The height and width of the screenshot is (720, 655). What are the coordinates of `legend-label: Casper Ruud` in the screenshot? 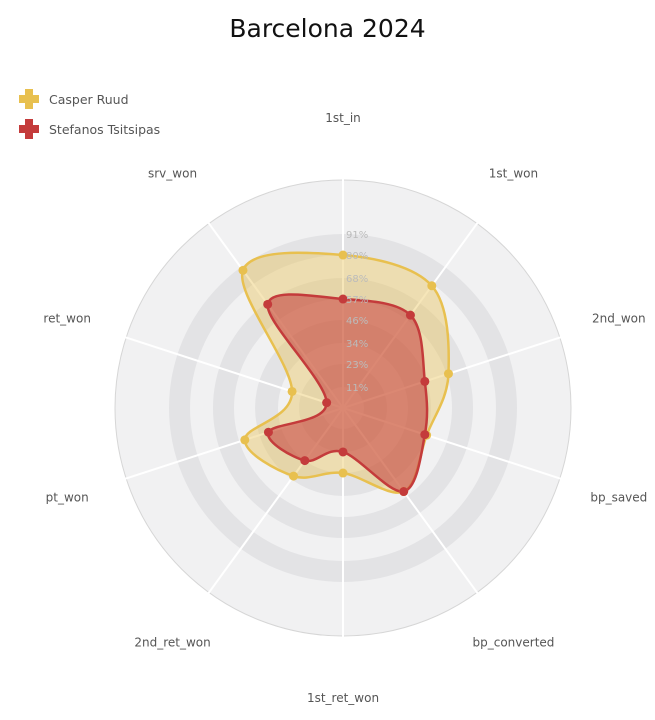 It's located at (89, 99).